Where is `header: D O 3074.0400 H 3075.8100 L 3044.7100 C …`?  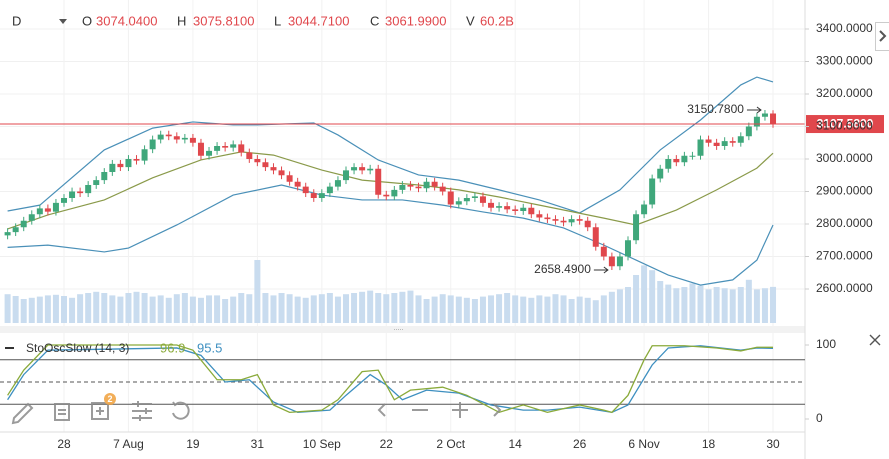 header: D O 3074.0400 H 3075.8100 L 3044.7100 C … is located at coordinates (263, 20).